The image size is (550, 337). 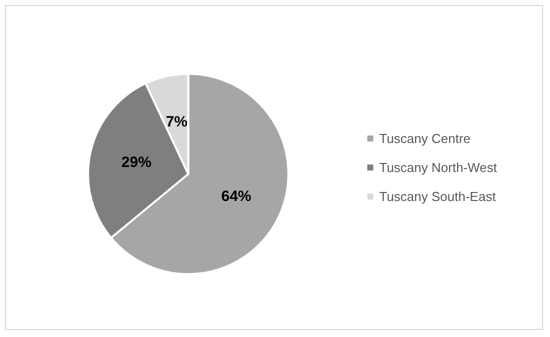 I want to click on legend-label: Tuscany South-East, so click(x=437, y=196).